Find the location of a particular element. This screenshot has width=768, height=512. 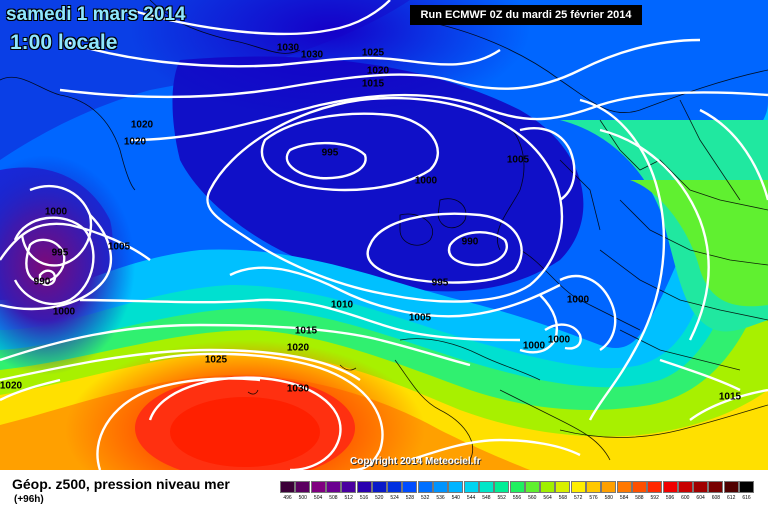

scale-tick-label: 604 is located at coordinates (701, 498).